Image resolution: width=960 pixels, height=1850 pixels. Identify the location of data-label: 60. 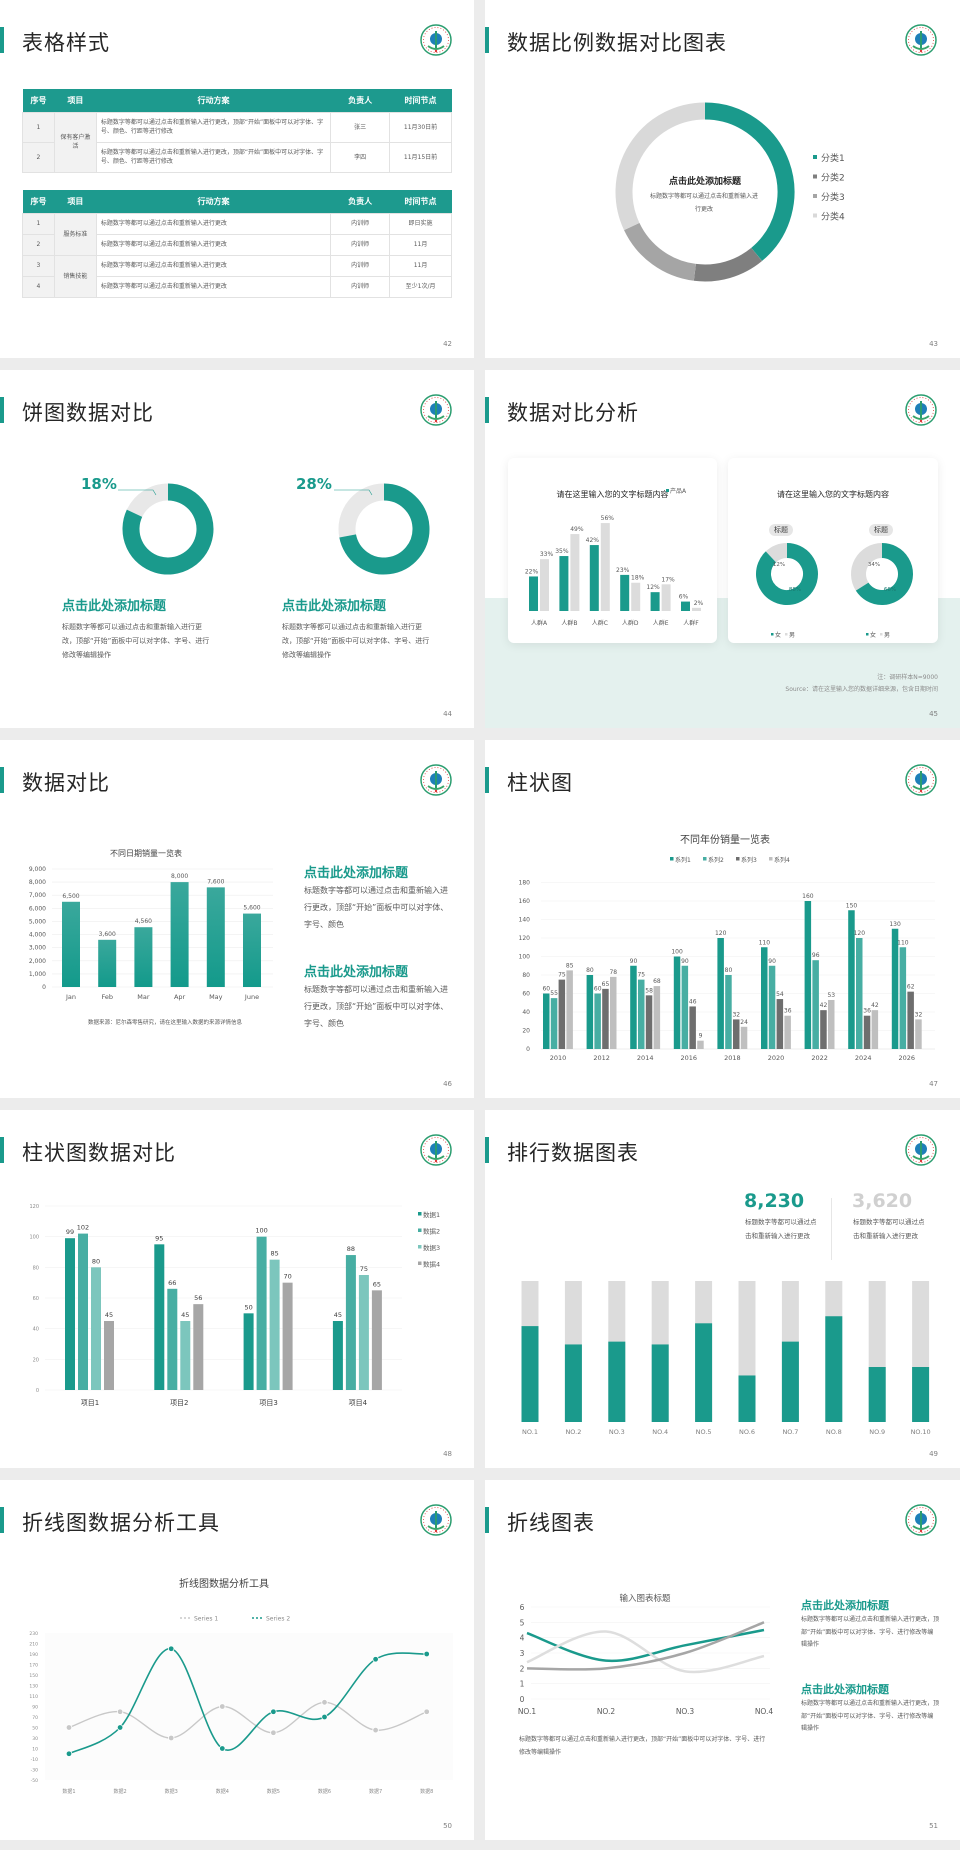
(546, 989).